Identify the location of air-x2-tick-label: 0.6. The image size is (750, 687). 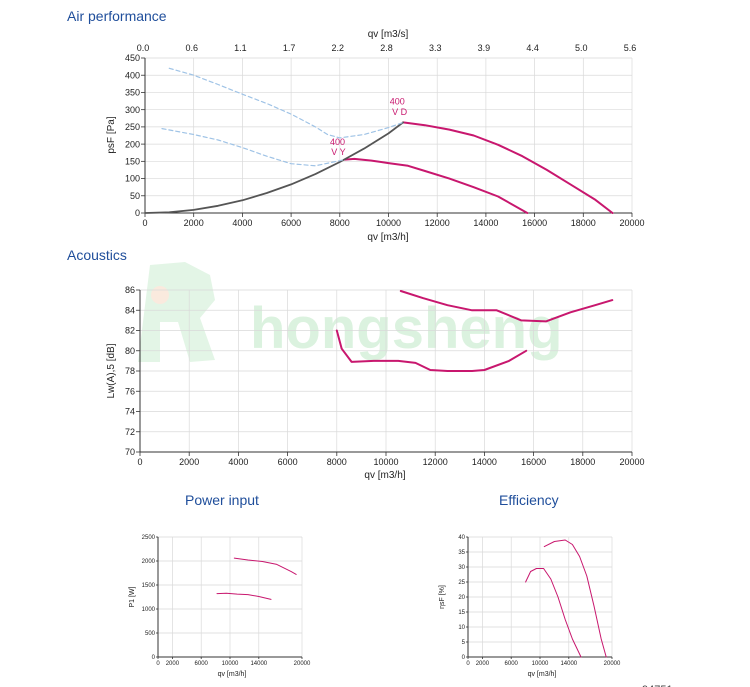
(191, 48).